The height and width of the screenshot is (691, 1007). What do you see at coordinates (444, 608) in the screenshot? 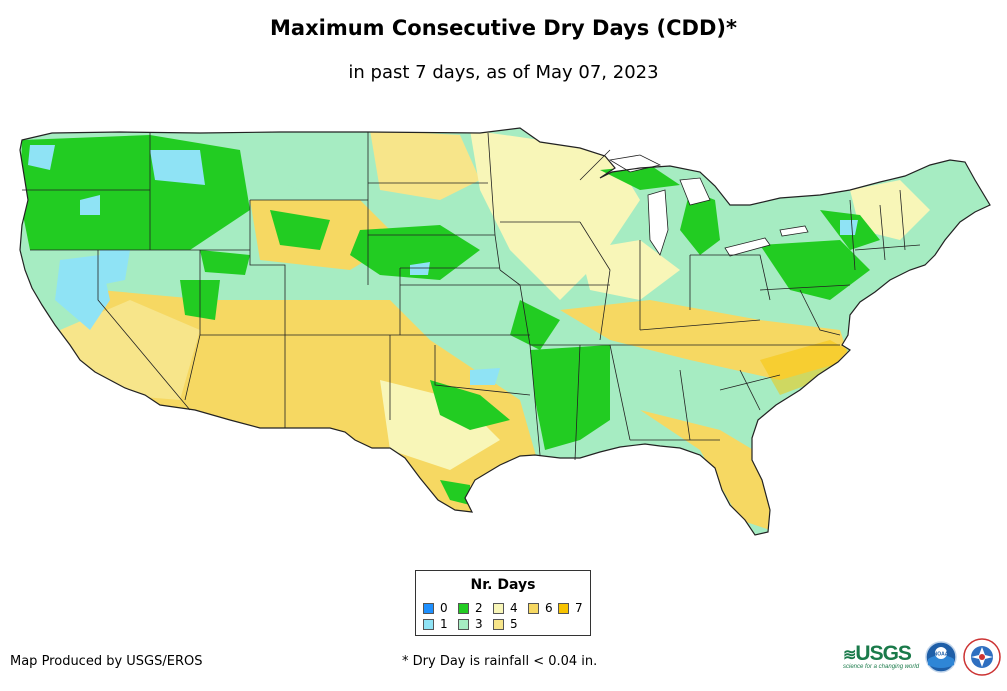
I see `legend-label: 0` at bounding box center [444, 608].